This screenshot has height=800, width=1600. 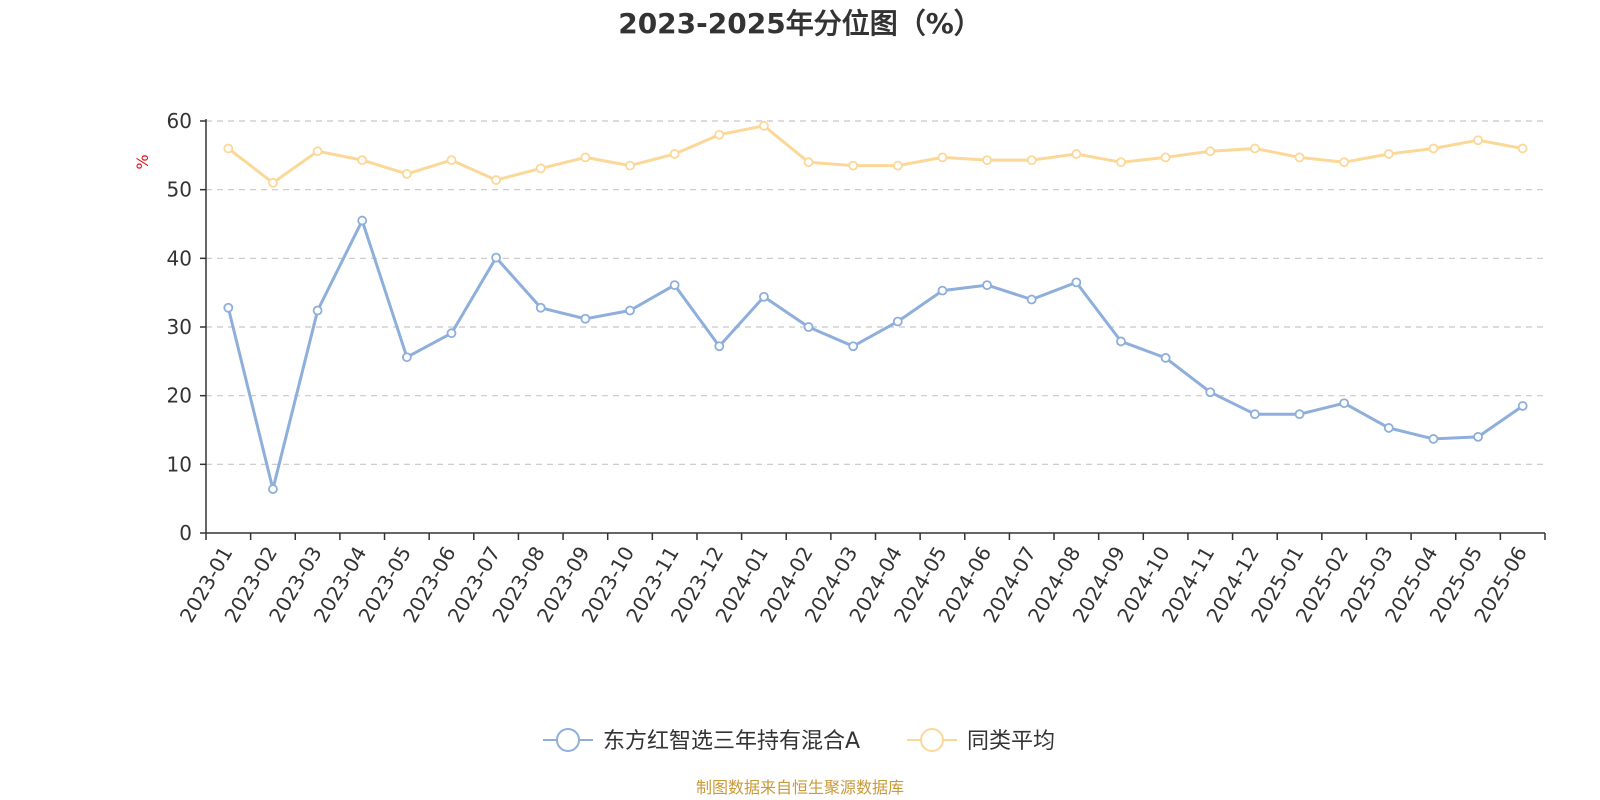 I want to click on legend-label: 同类平均, so click(x=1011, y=741).